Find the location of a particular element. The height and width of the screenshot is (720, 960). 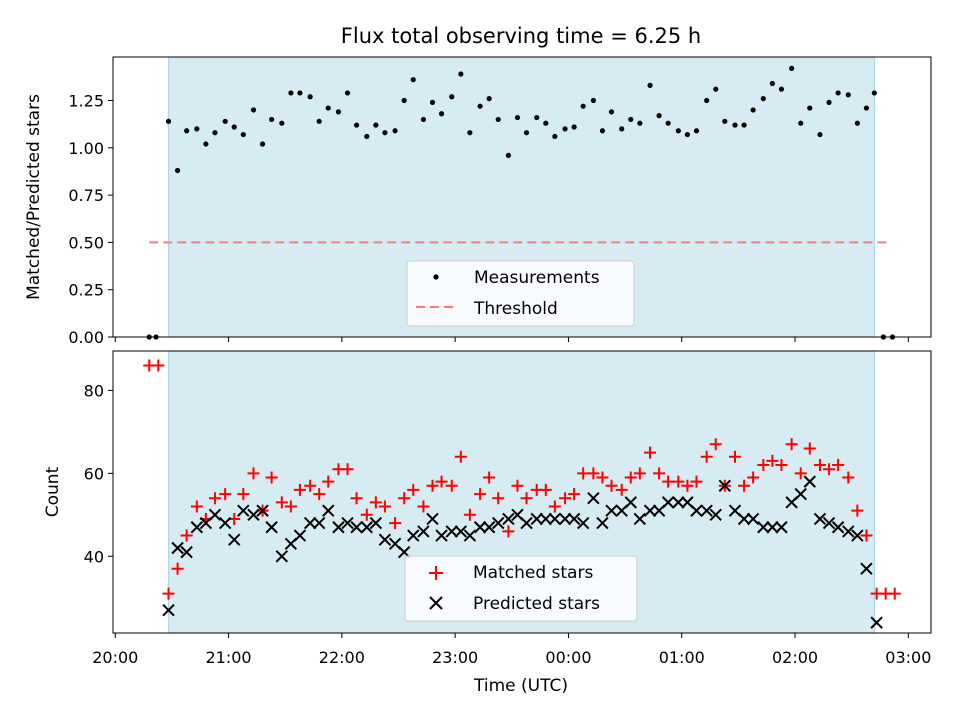

x-tick-label: 20:00 is located at coordinates (115, 657).